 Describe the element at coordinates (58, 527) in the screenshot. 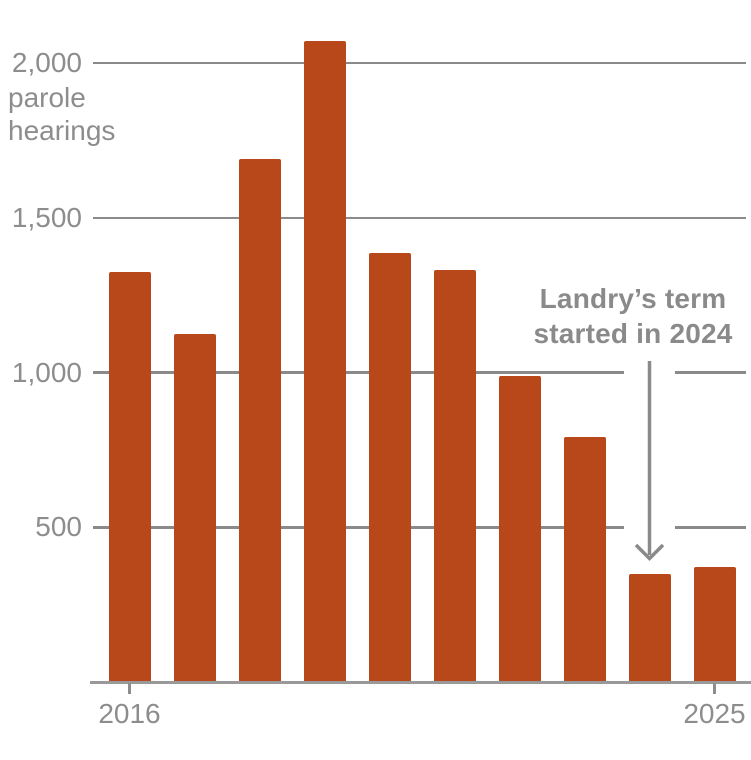

I see `y-tick-label-500: 500` at that location.